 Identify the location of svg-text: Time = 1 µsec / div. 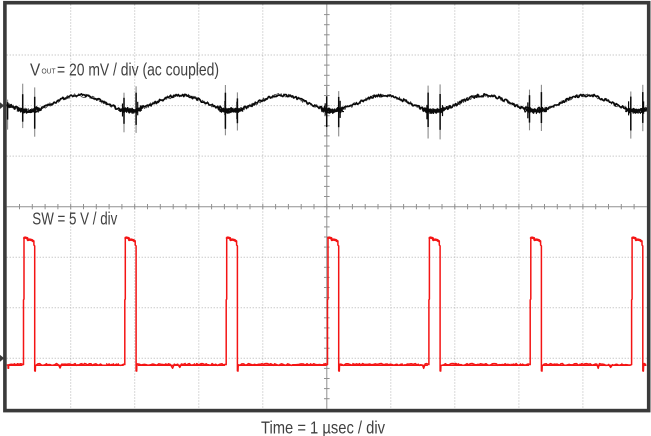
(323, 427).